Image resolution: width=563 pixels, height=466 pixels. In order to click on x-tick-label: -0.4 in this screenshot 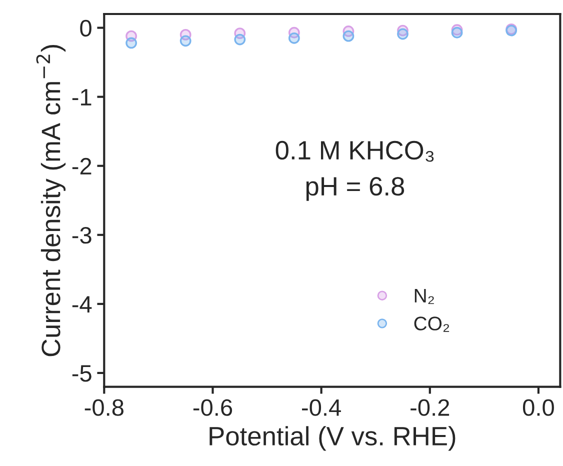, I will do `click(321, 407)`.